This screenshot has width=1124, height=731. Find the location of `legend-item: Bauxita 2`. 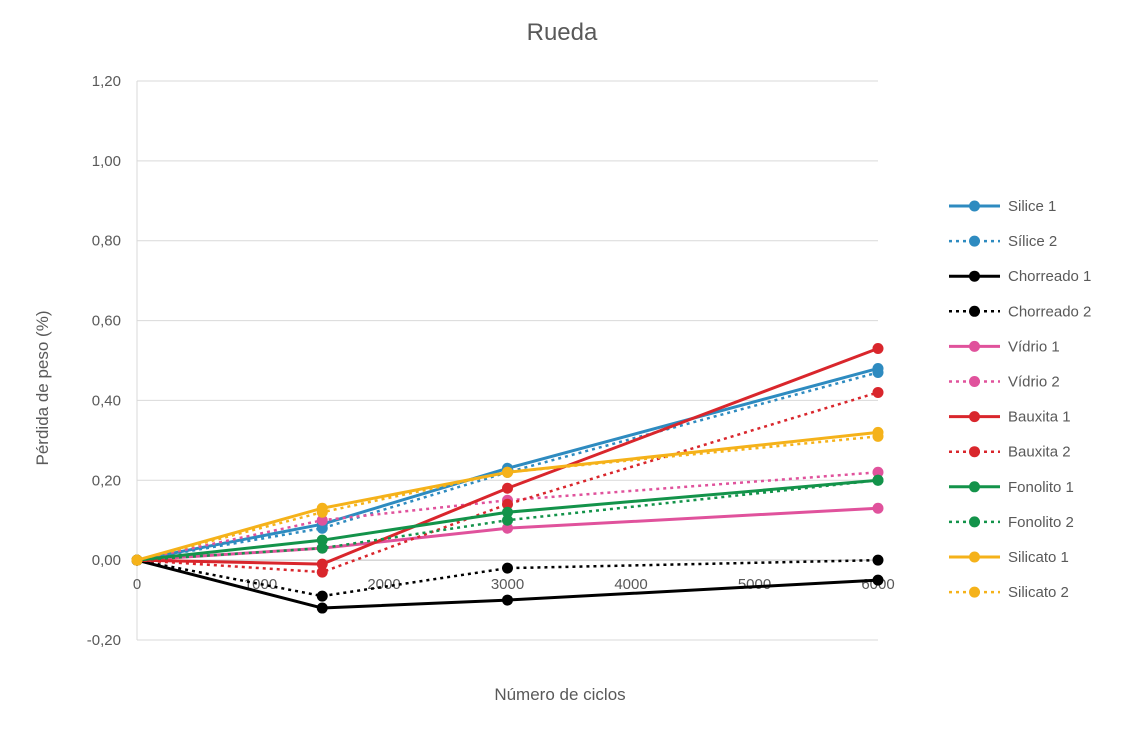

legend-item: Bauxita 2 is located at coordinates (1010, 452).